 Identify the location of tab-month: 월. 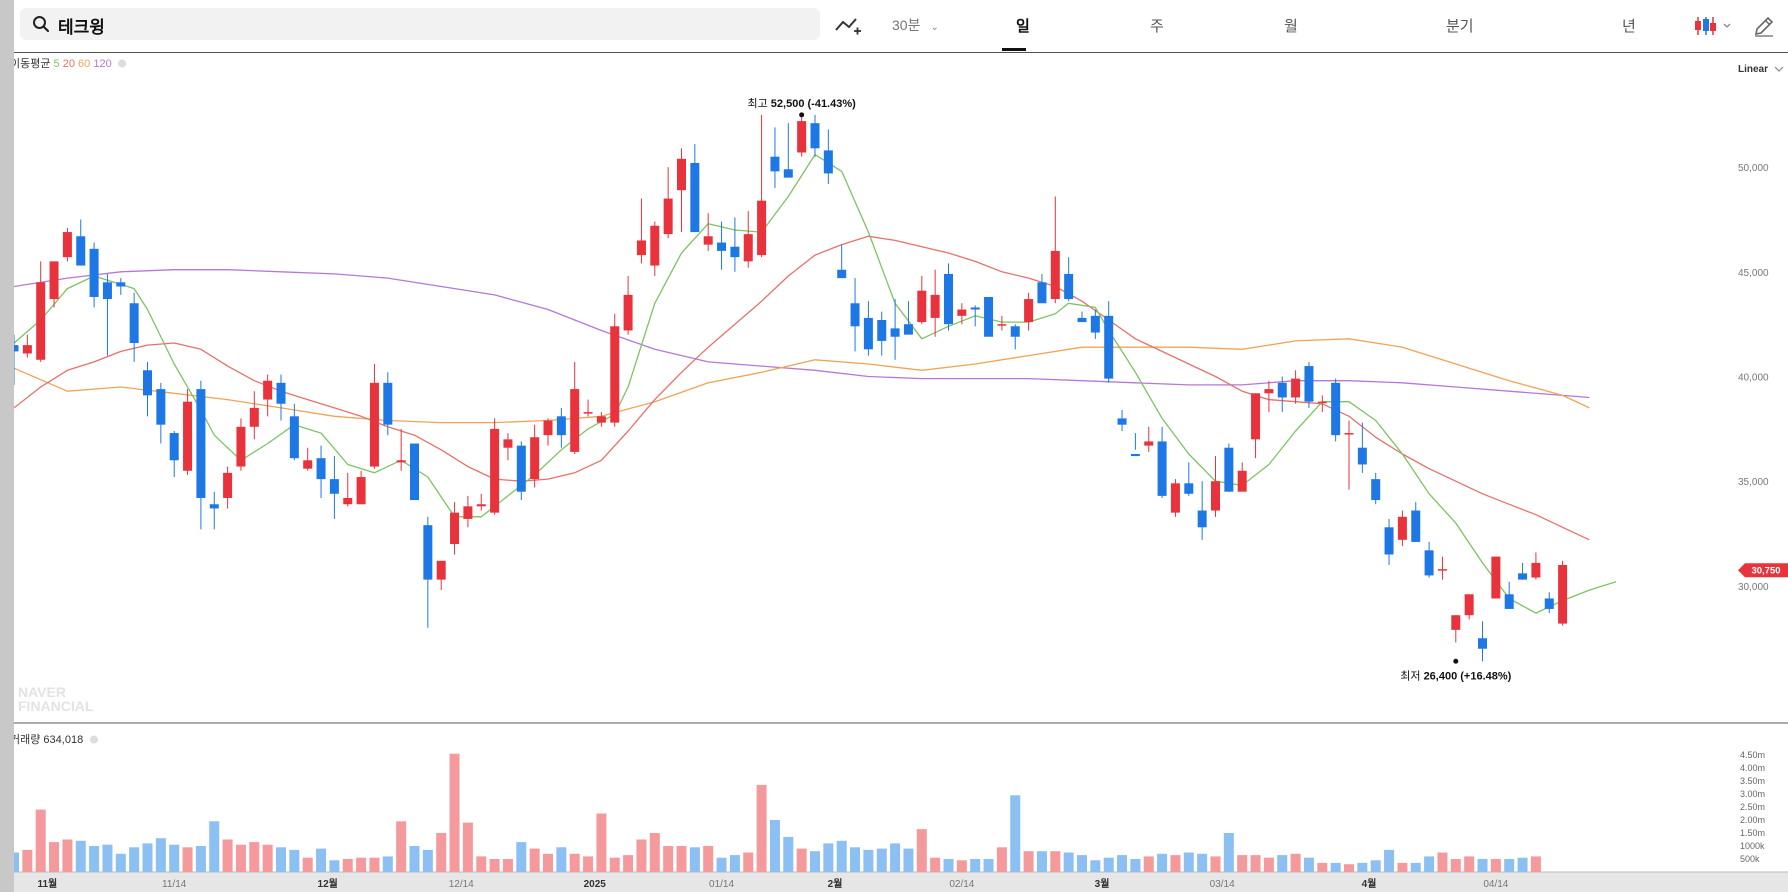
(1291, 26).